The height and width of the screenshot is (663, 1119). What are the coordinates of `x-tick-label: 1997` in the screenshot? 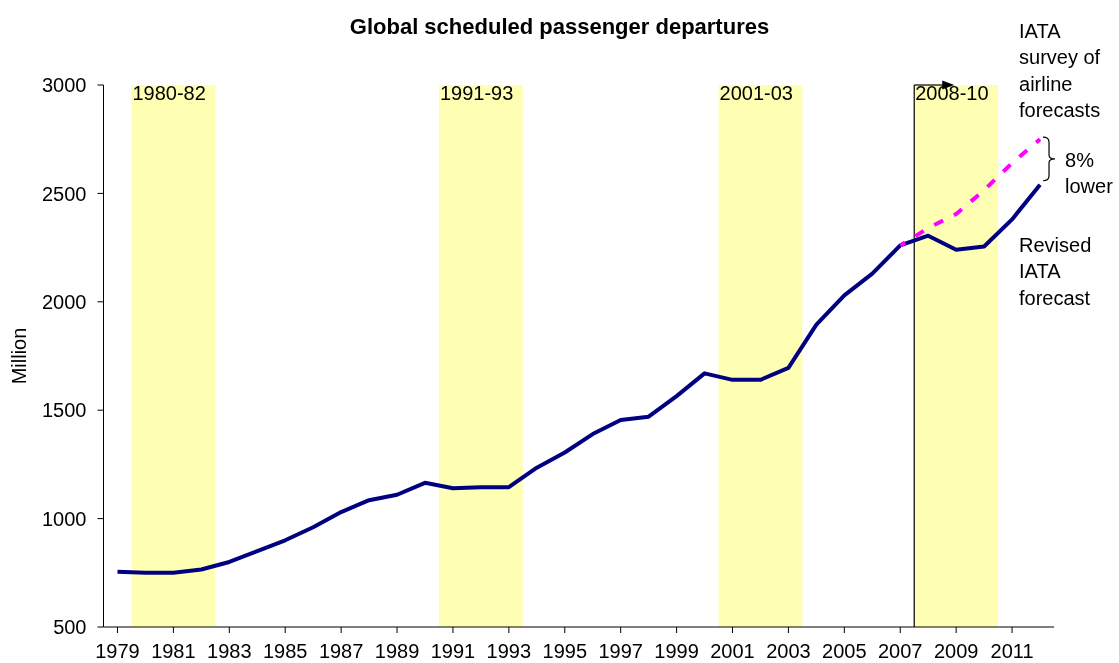 It's located at (620, 651).